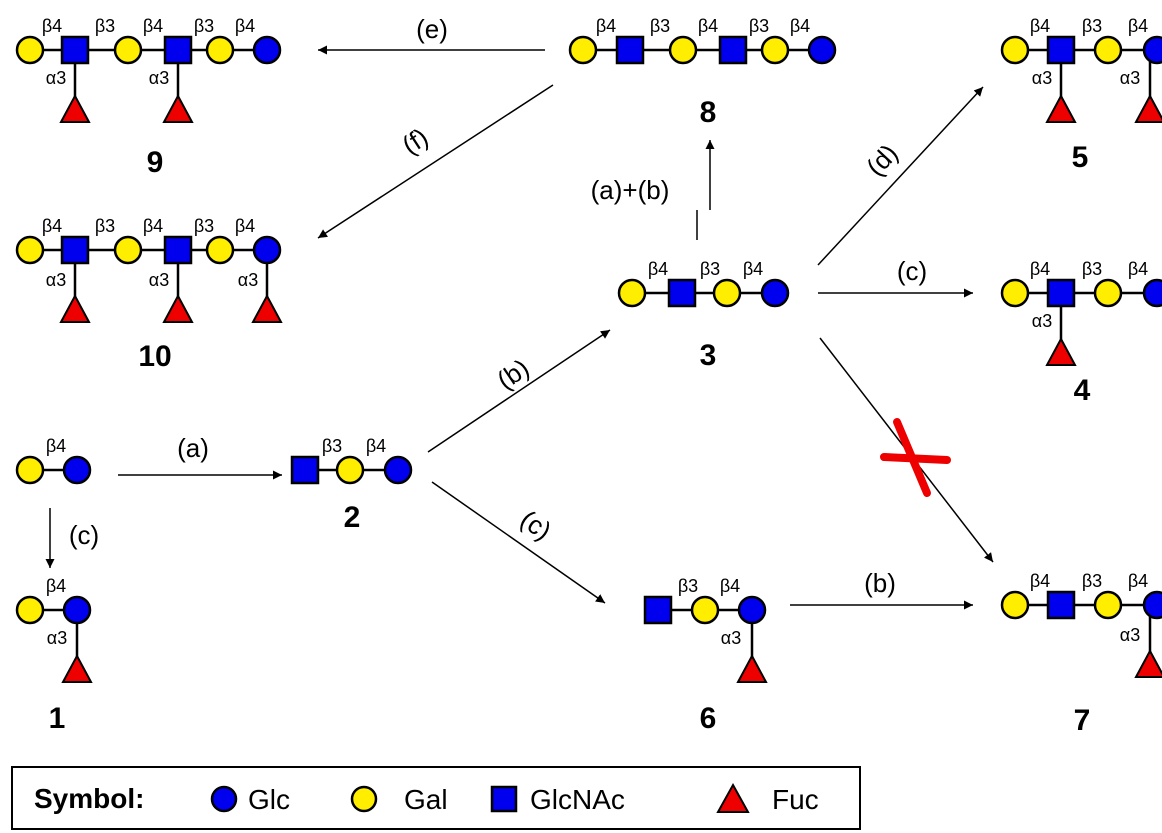 This screenshot has height=833, width=1162. What do you see at coordinates (269, 799) in the screenshot?
I see `legend-label-glc: Glc` at bounding box center [269, 799].